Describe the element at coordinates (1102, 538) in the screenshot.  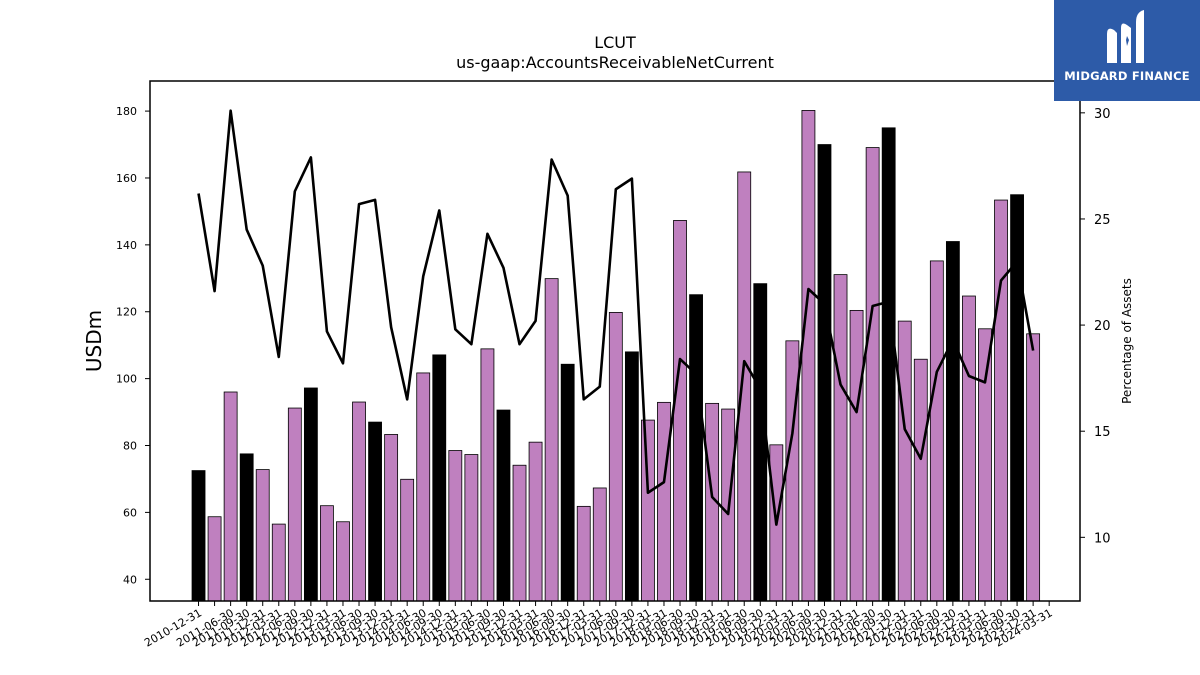
I see `y2-tick-label: 10` at that location.